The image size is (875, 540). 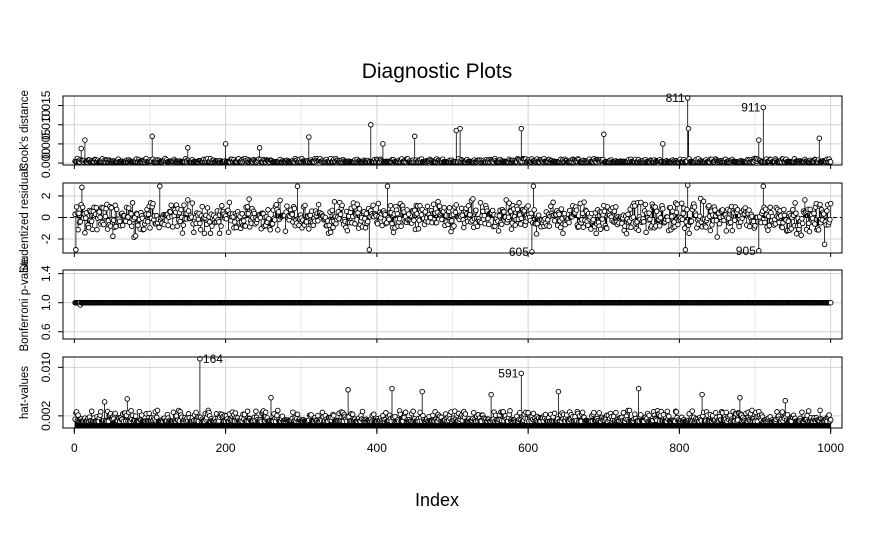 I want to click on x-tick-label: 0, so click(x=74, y=448).